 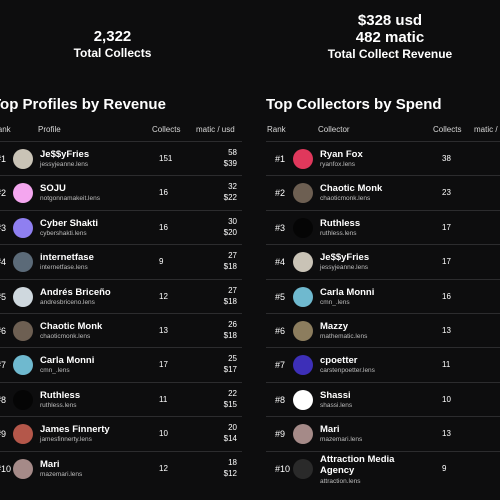 I want to click on rank-number: #4, so click(x=280, y=262).